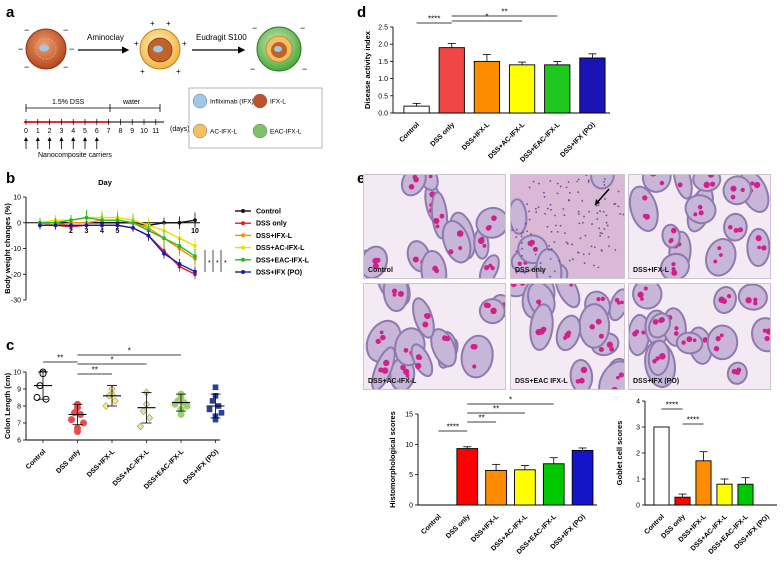 The image size is (784, 566). What do you see at coordinates (638, 506) in the screenshot?
I see `y-tick-label: 0` at bounding box center [638, 506].